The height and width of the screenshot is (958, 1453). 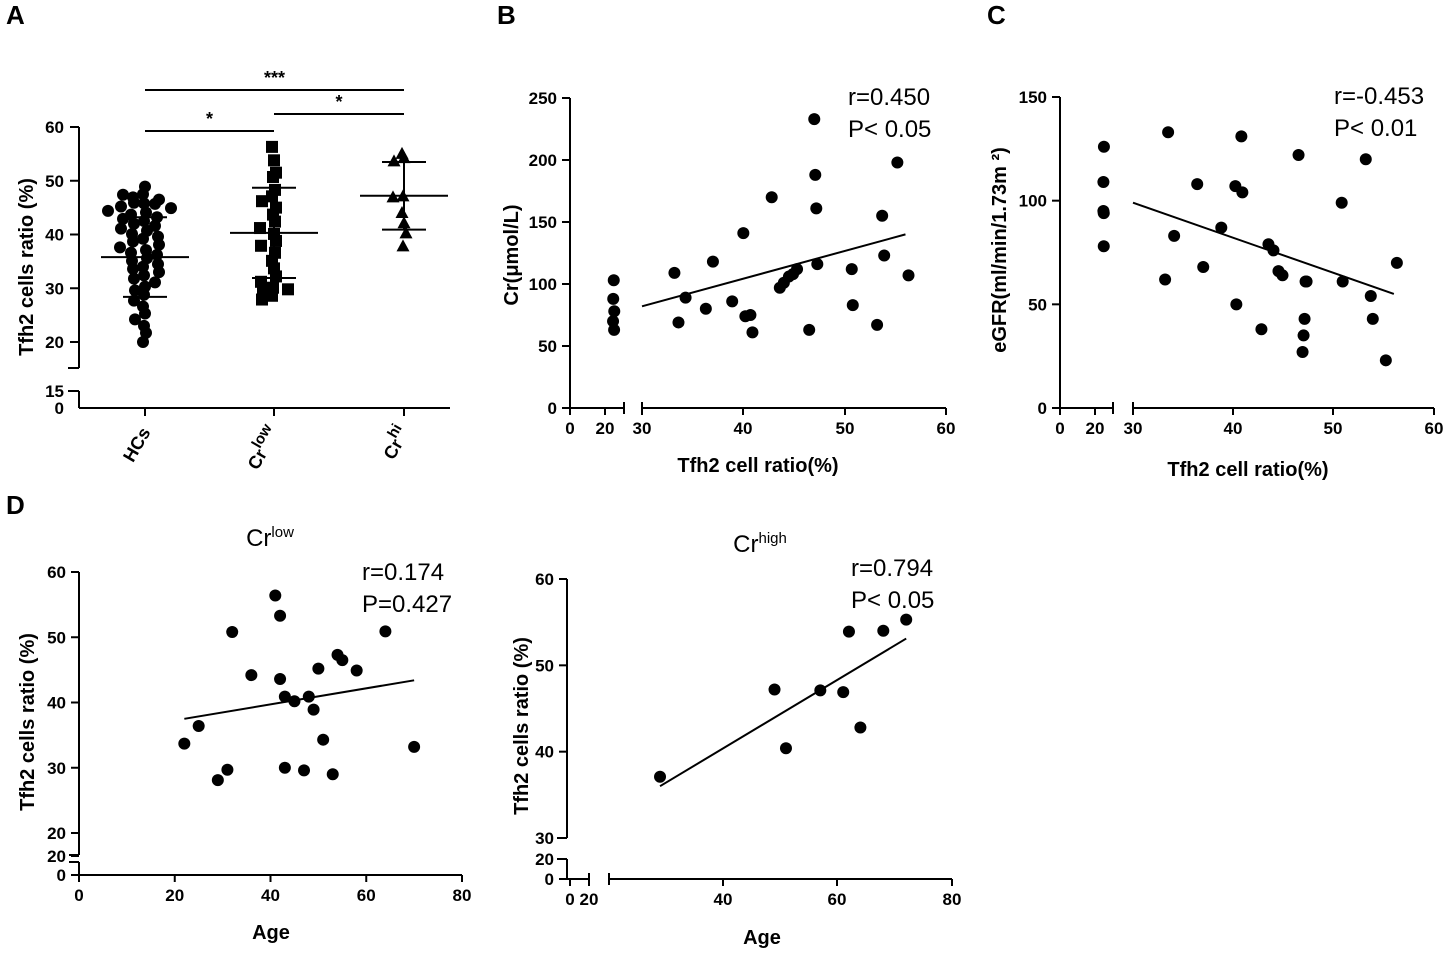 I want to click on significance-label: *, so click(x=338, y=102).